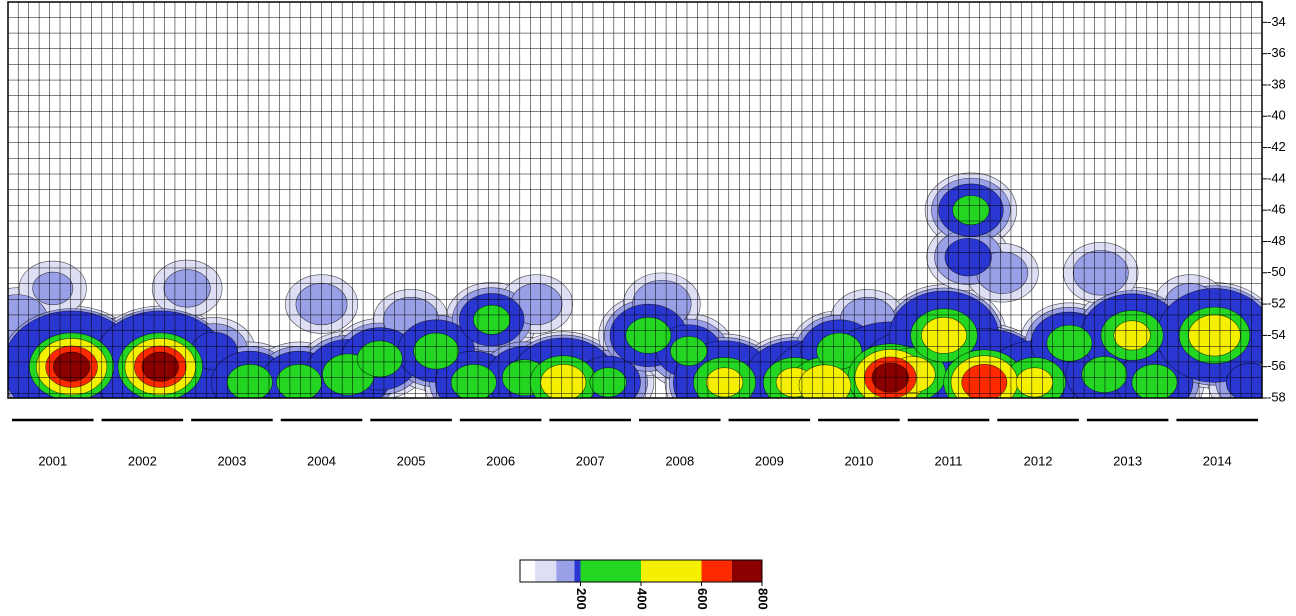 The height and width of the screenshot is (616, 1296). I want to click on x-tick-label: 2013, so click(1127, 460).